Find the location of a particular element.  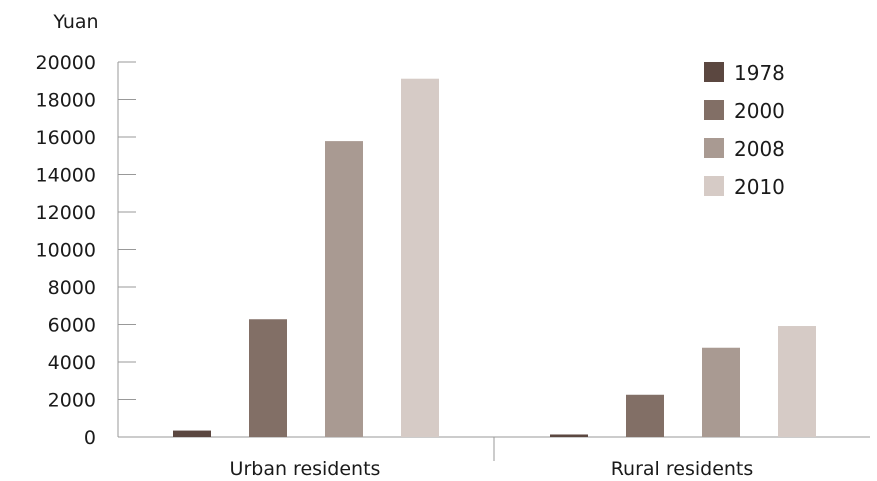

y-tick-label: 14000 is located at coordinates (66, 176).